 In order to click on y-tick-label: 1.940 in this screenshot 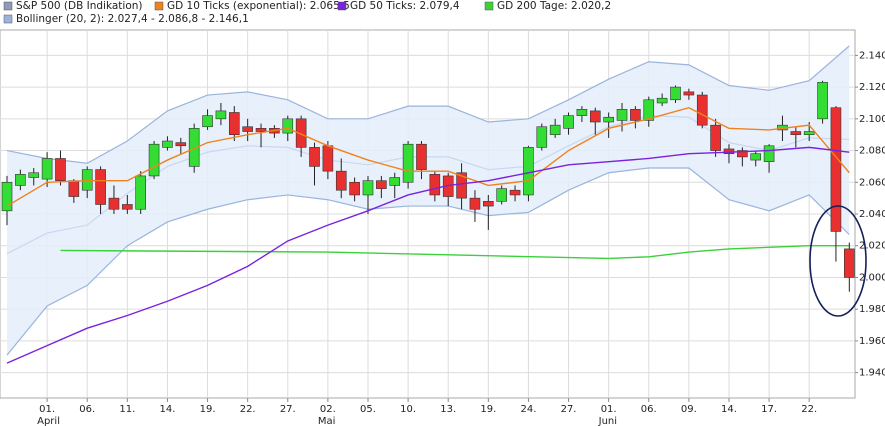, I will do `click(872, 373)`.